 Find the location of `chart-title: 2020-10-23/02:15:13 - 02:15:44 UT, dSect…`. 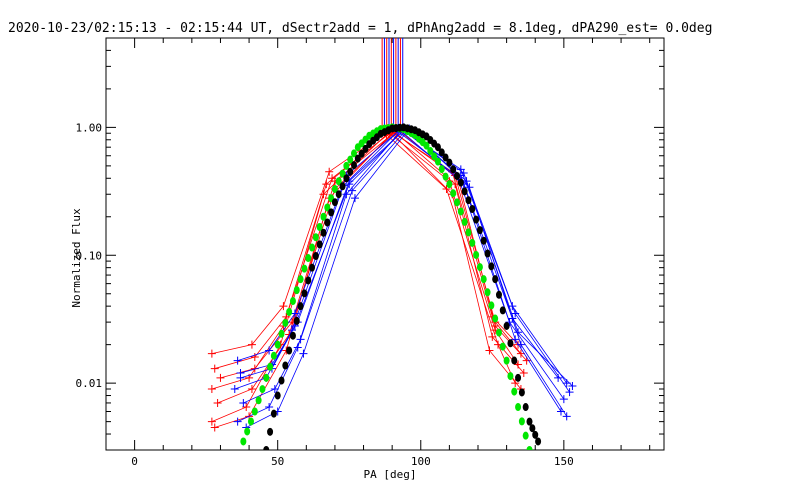

chart-title: 2020-10-23/02:15:13 - 02:15:44 UT, dSect… is located at coordinates (360, 28).